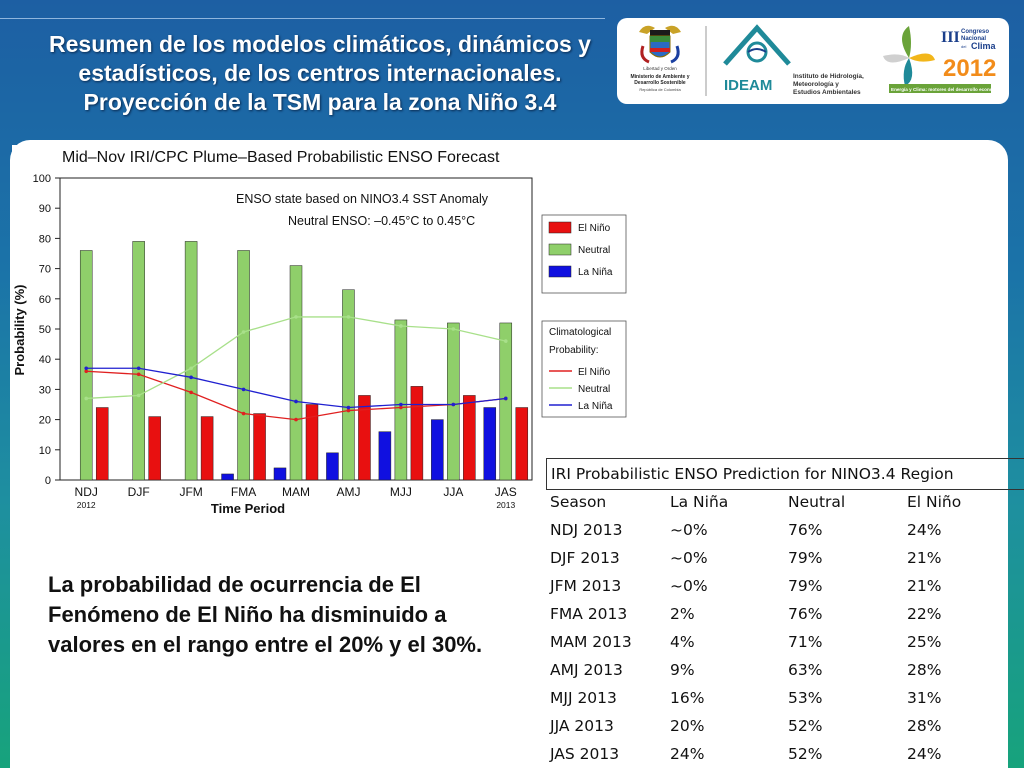  Describe the element at coordinates (805, 614) in the screenshot. I see `table-cell: 76%` at that location.